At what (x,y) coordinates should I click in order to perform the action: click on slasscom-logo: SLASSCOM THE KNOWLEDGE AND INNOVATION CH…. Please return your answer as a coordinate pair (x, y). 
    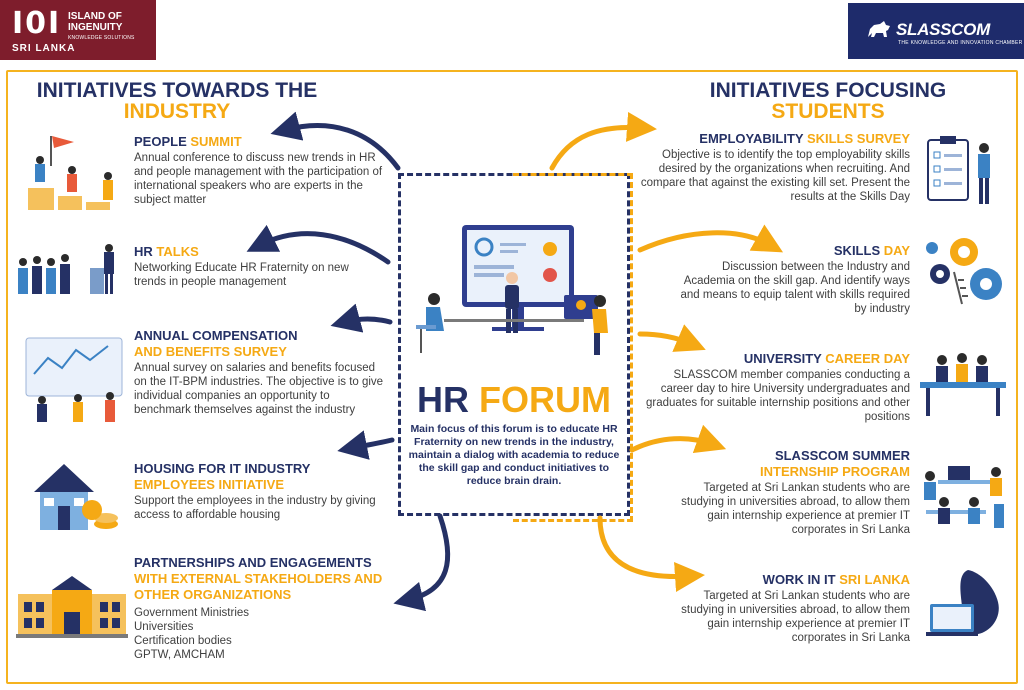
    Looking at the image, I should click on (936, 31).